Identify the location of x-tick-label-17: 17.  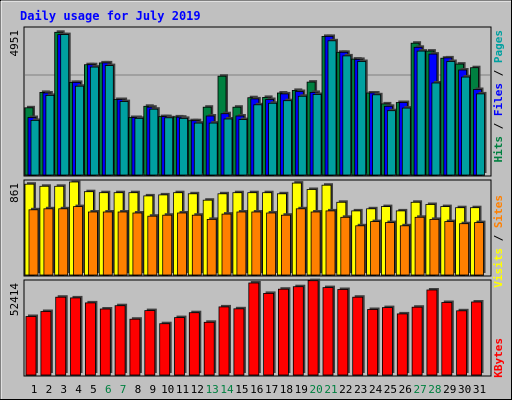
(271, 389).